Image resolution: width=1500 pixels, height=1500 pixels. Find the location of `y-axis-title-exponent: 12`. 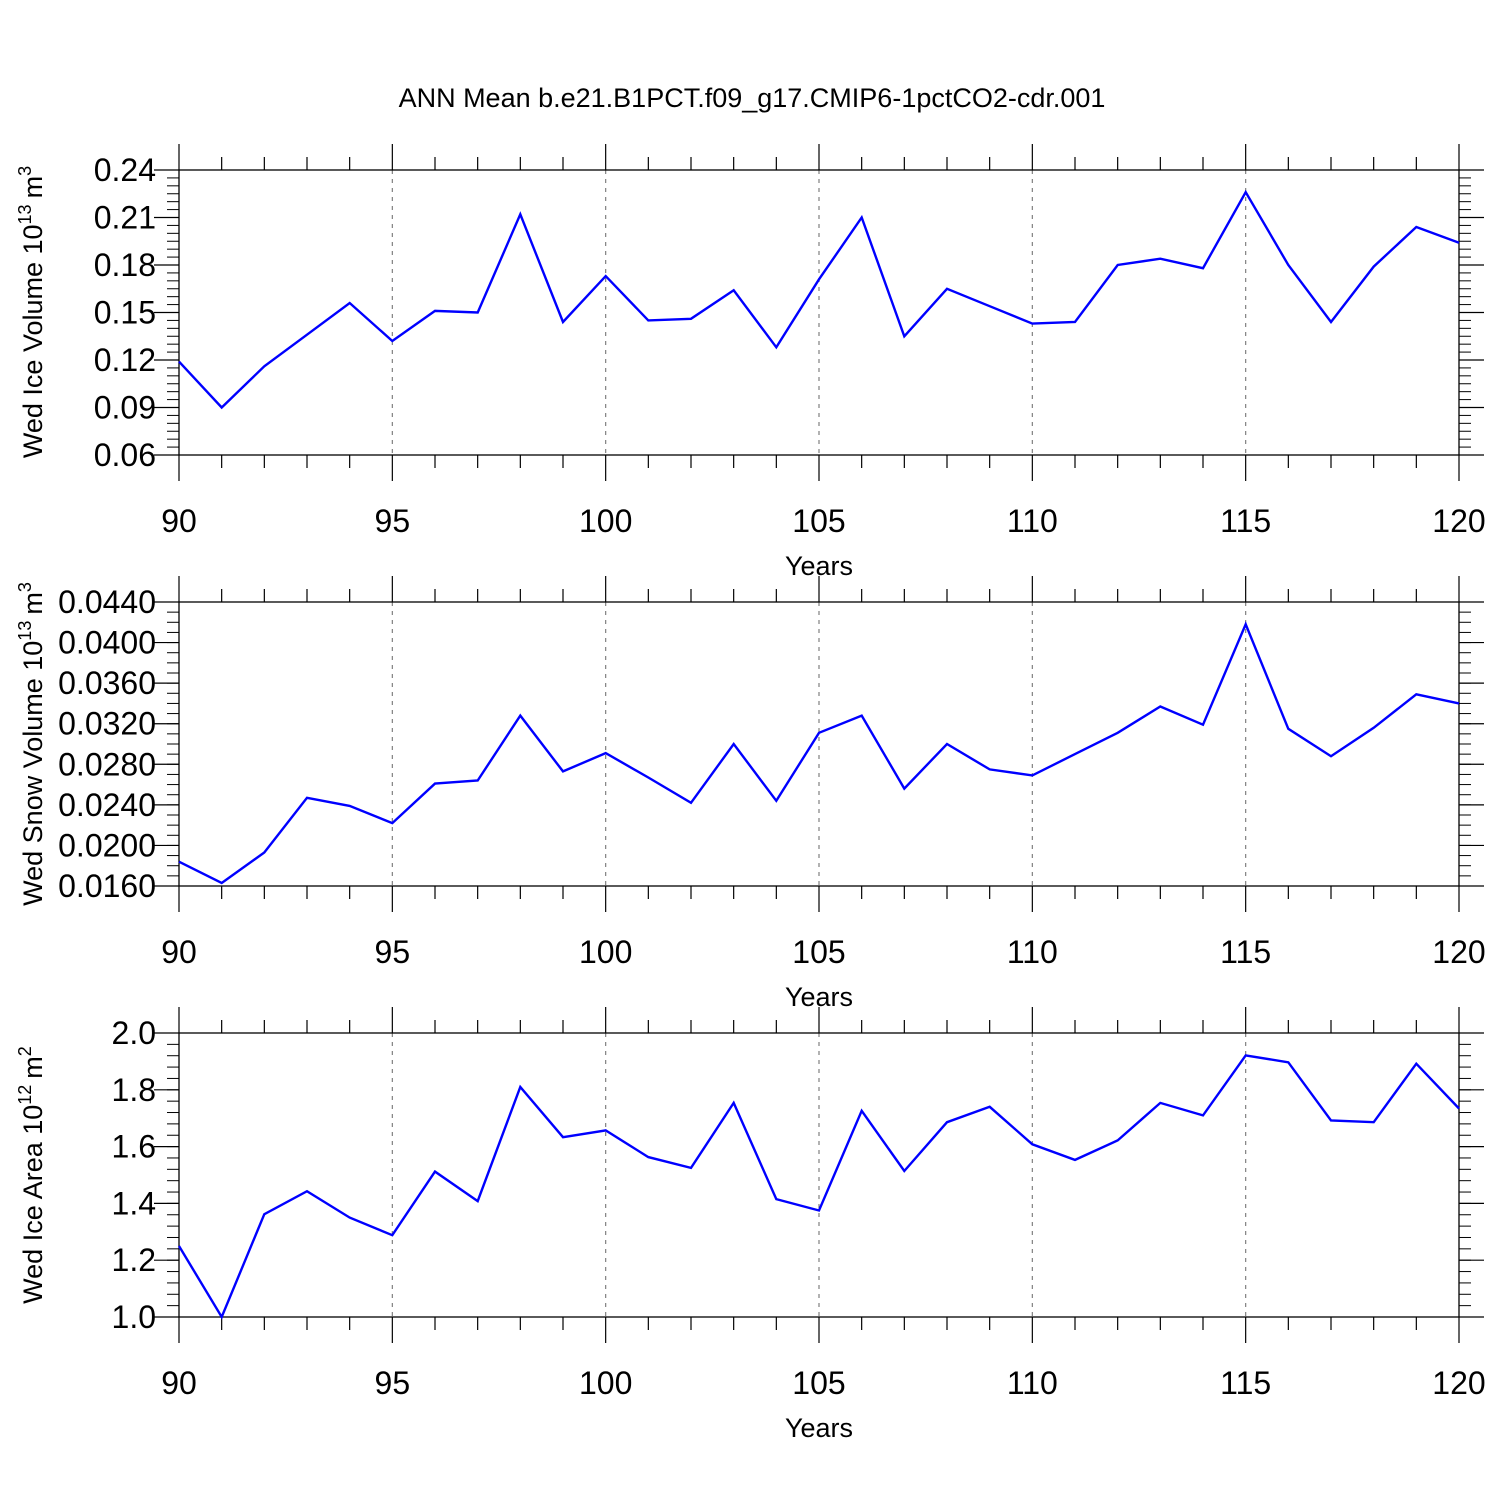

y-axis-title-exponent: 12 is located at coordinates (25, 1095).